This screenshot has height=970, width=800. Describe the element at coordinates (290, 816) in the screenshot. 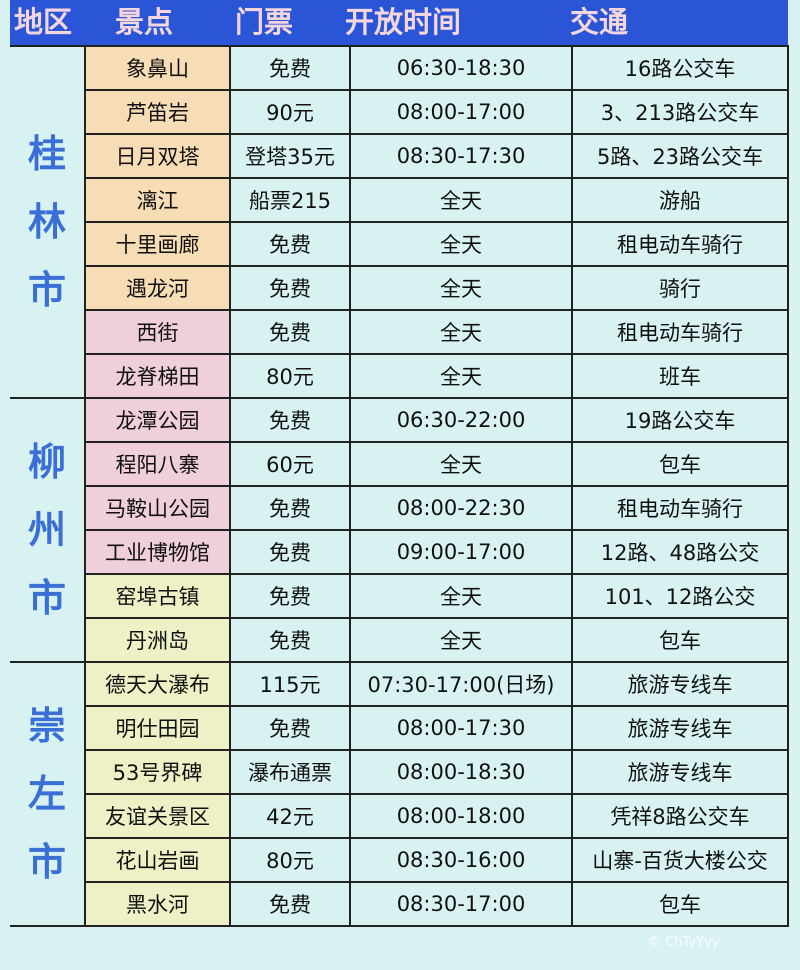

I see `ticket-price: 42元` at that location.